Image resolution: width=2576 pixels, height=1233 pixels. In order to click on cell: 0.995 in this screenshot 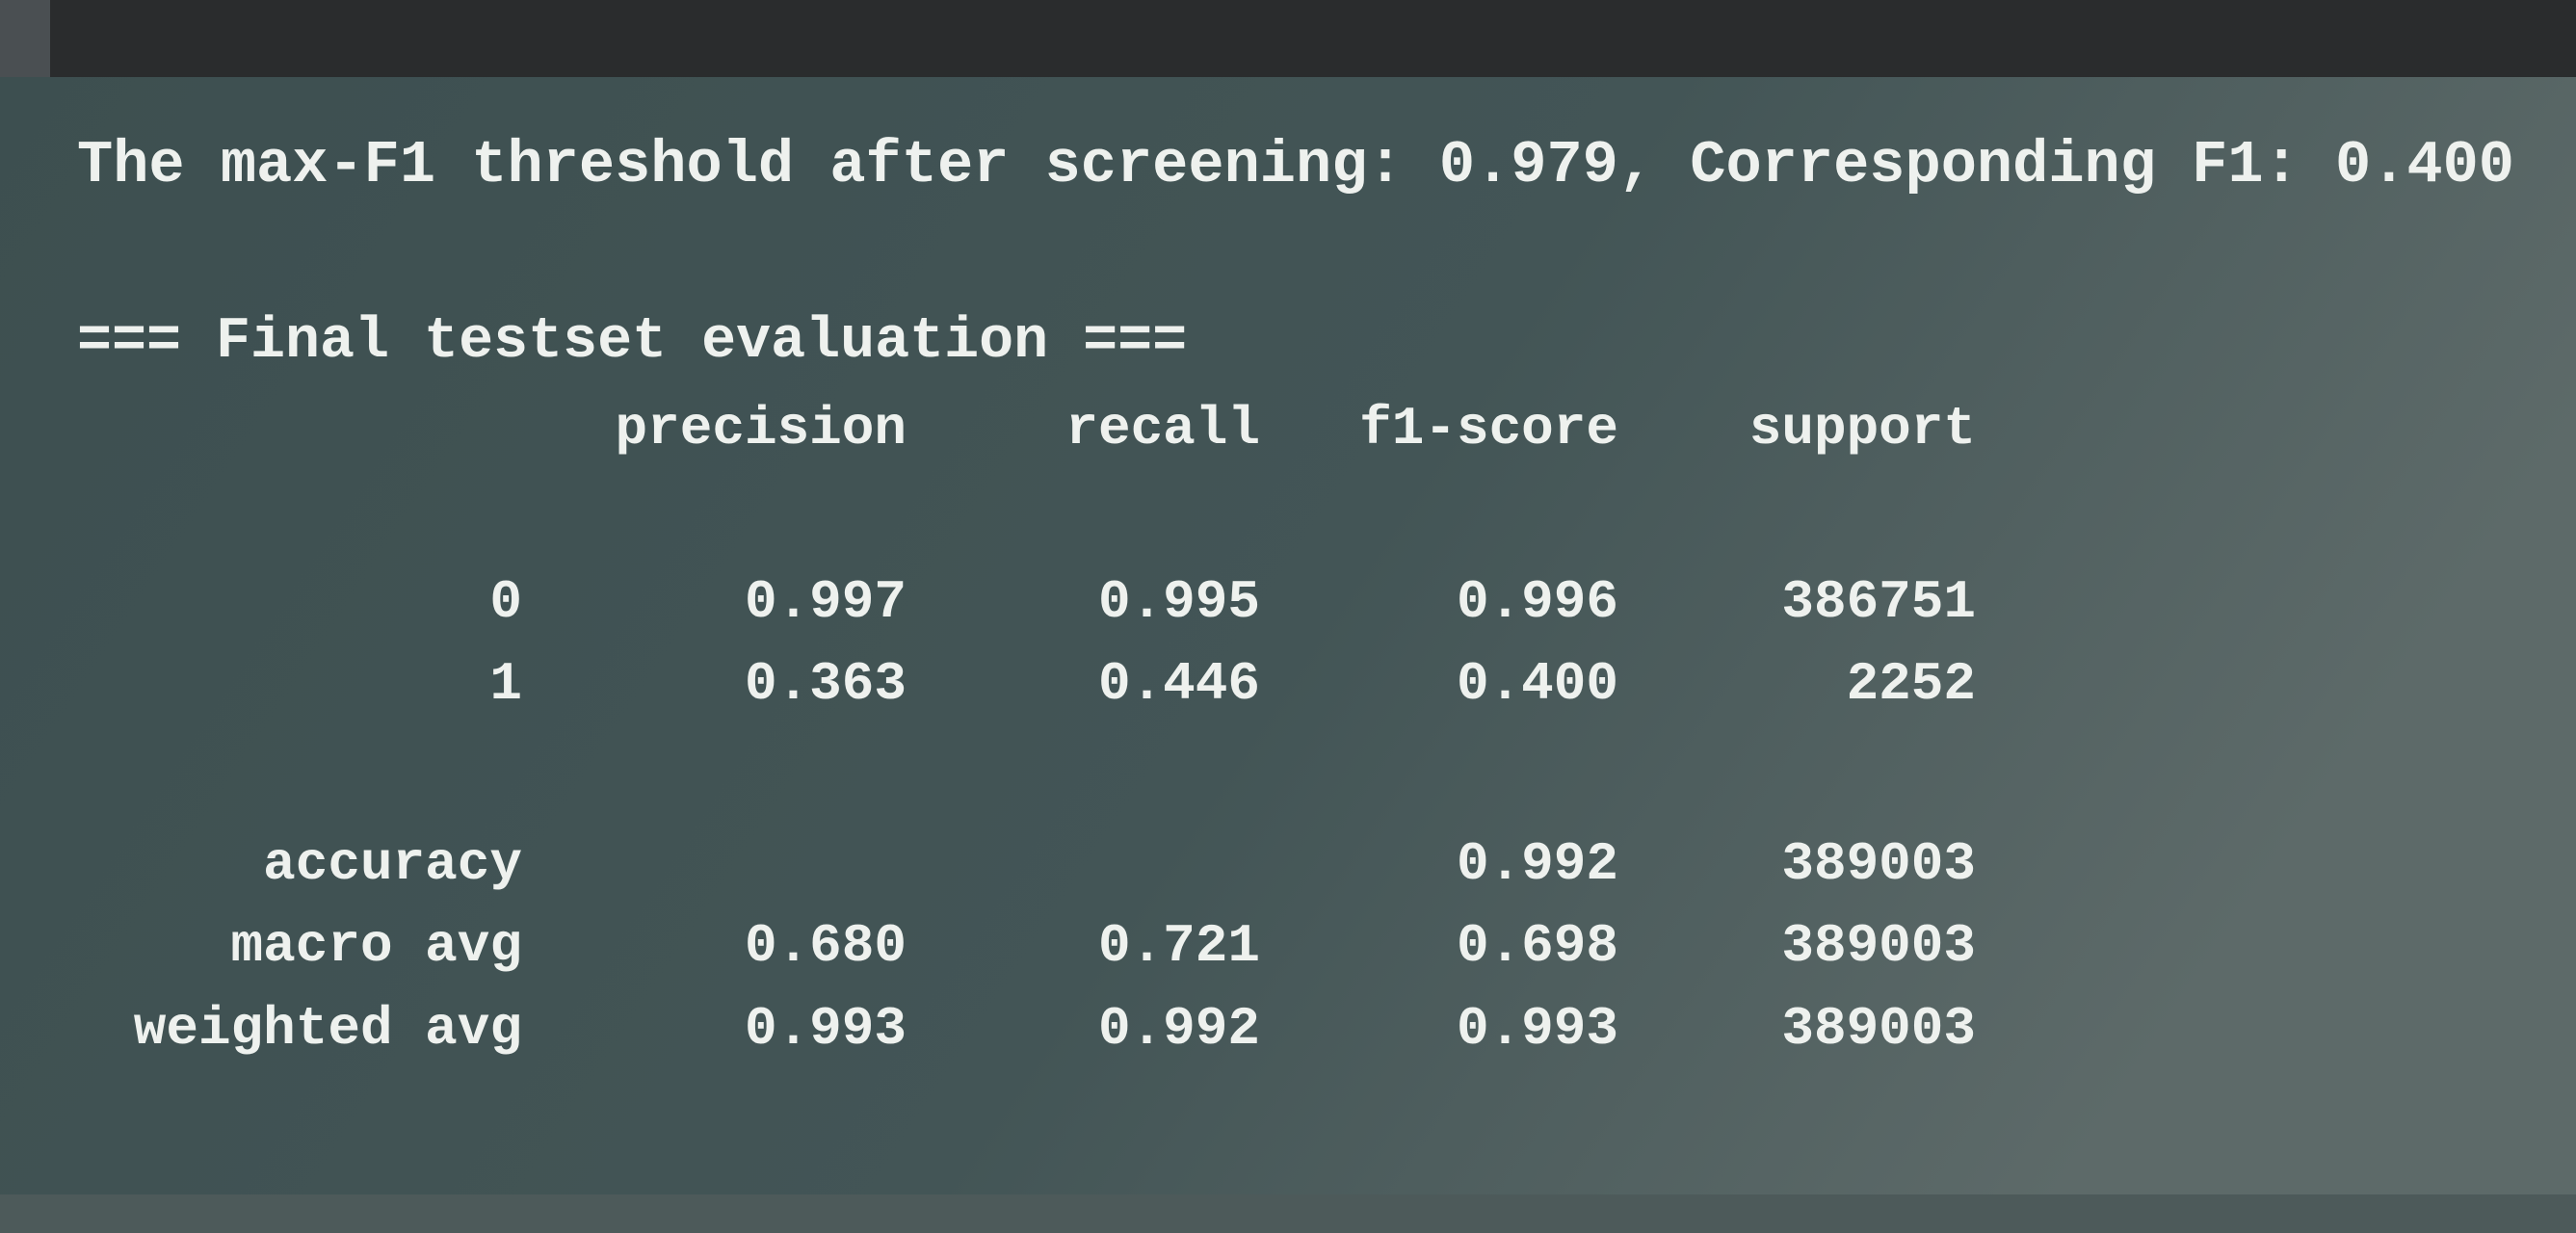, I will do `click(1179, 602)`.